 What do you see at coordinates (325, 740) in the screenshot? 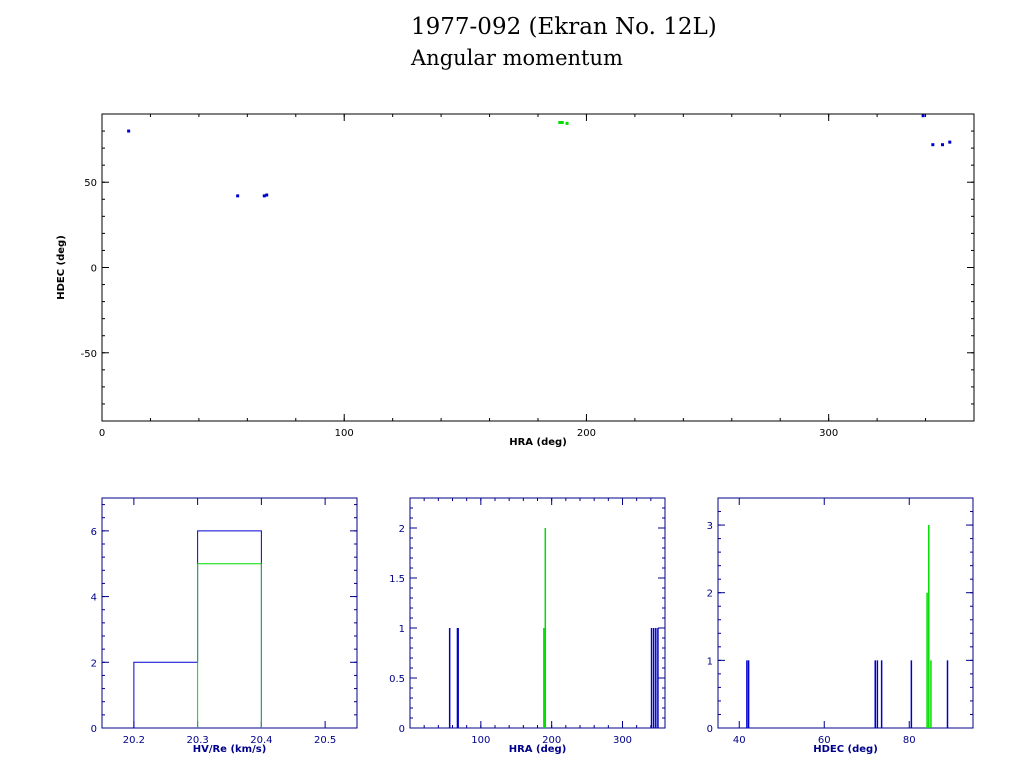
I see `chart2-xtick-label: 20.5` at bounding box center [325, 740].